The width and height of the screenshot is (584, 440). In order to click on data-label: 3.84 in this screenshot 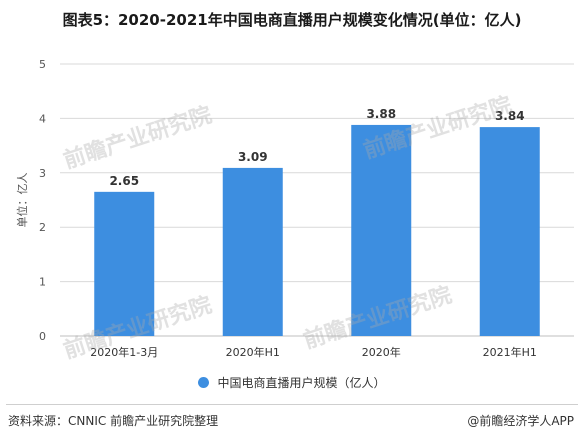, I will do `click(510, 116)`.